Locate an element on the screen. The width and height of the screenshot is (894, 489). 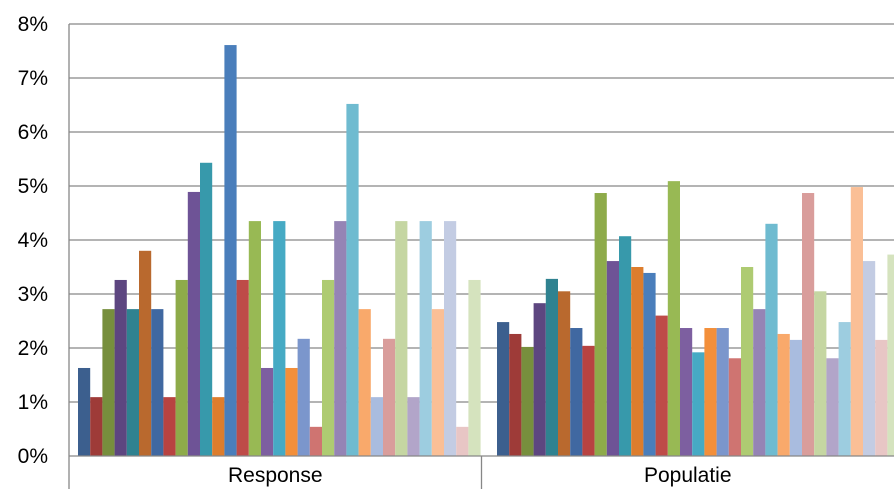
y-tick-label: 1% is located at coordinates (33, 402).